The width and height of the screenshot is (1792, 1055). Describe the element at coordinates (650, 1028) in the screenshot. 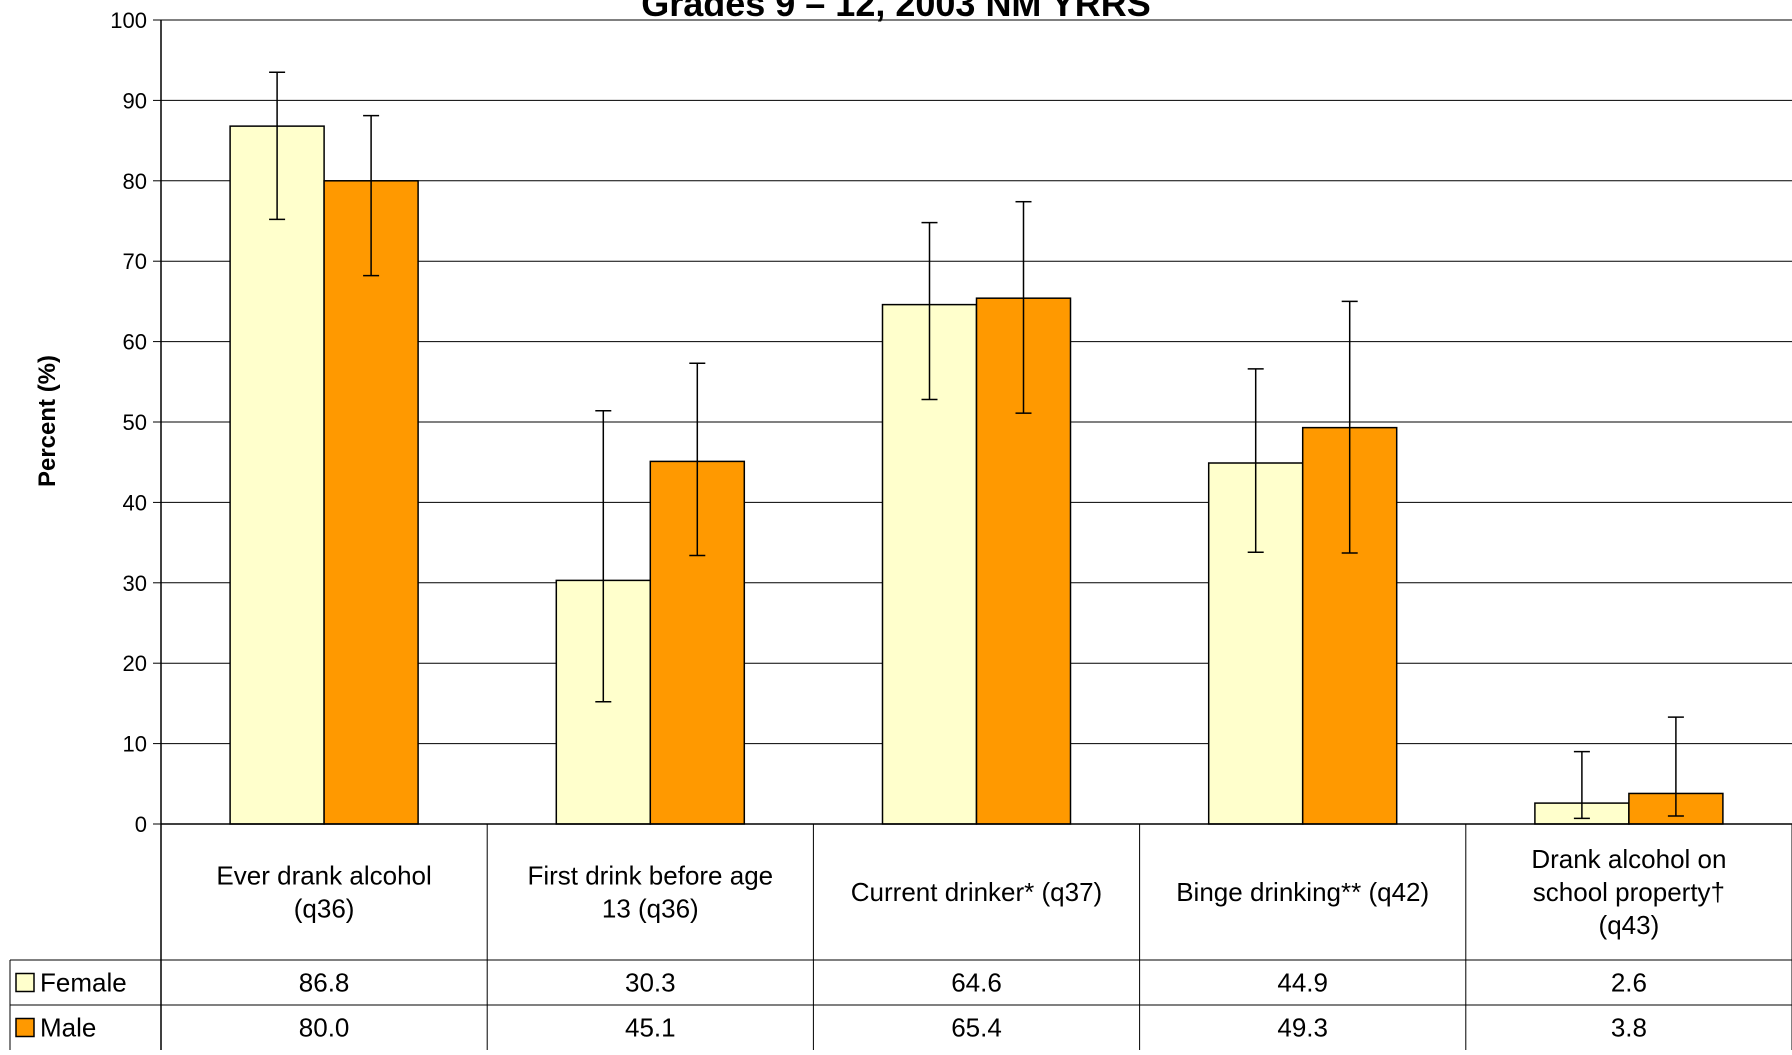

I see `table-cell-value: 45.1` at that location.